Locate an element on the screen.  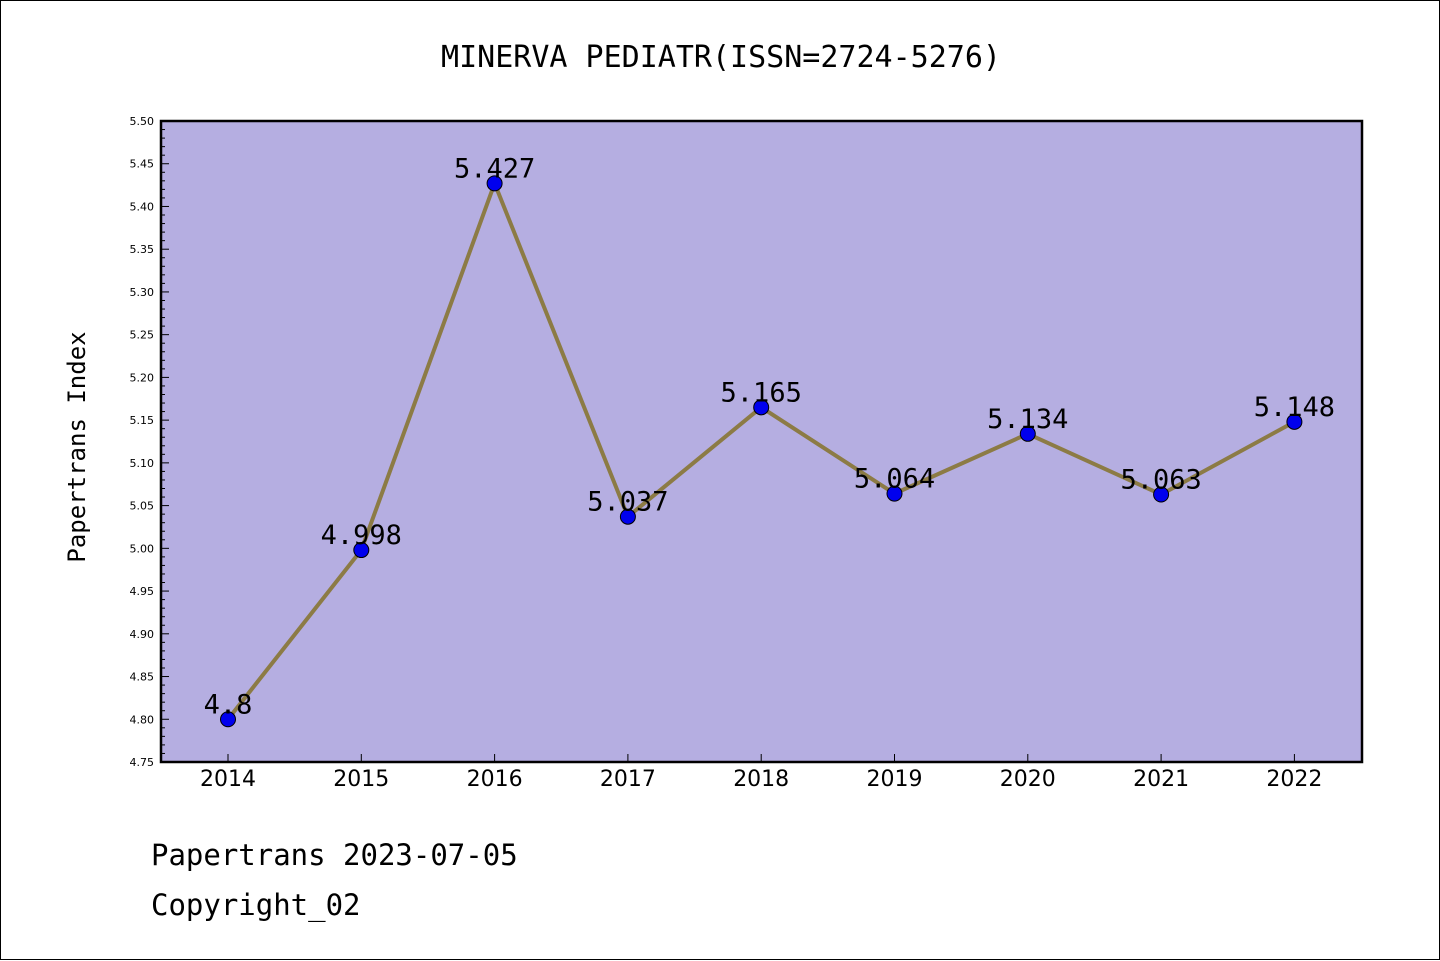
data-label: 5.148 is located at coordinates (1294, 407).